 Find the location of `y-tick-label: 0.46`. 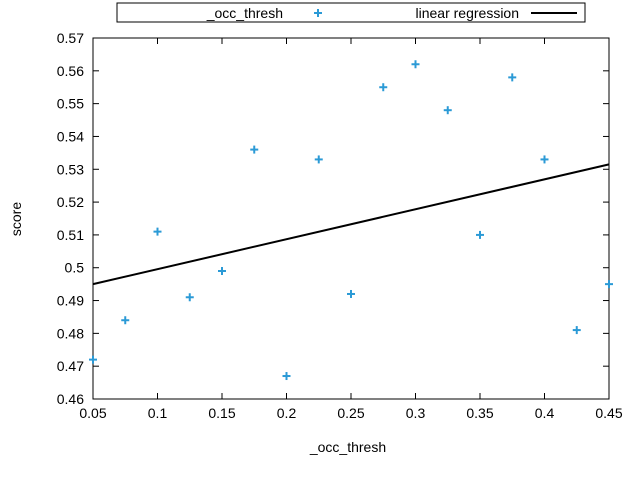

y-tick-label: 0.46 is located at coordinates (70, 399).